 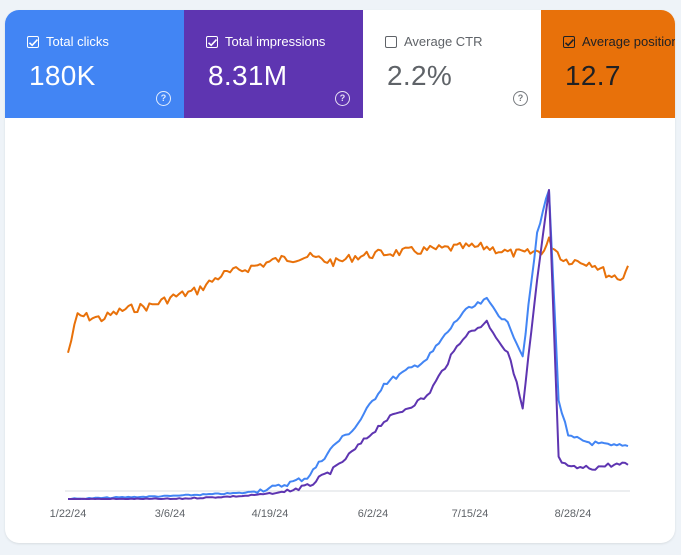 What do you see at coordinates (593, 75) in the screenshot?
I see `metric-value: 12.7` at bounding box center [593, 75].